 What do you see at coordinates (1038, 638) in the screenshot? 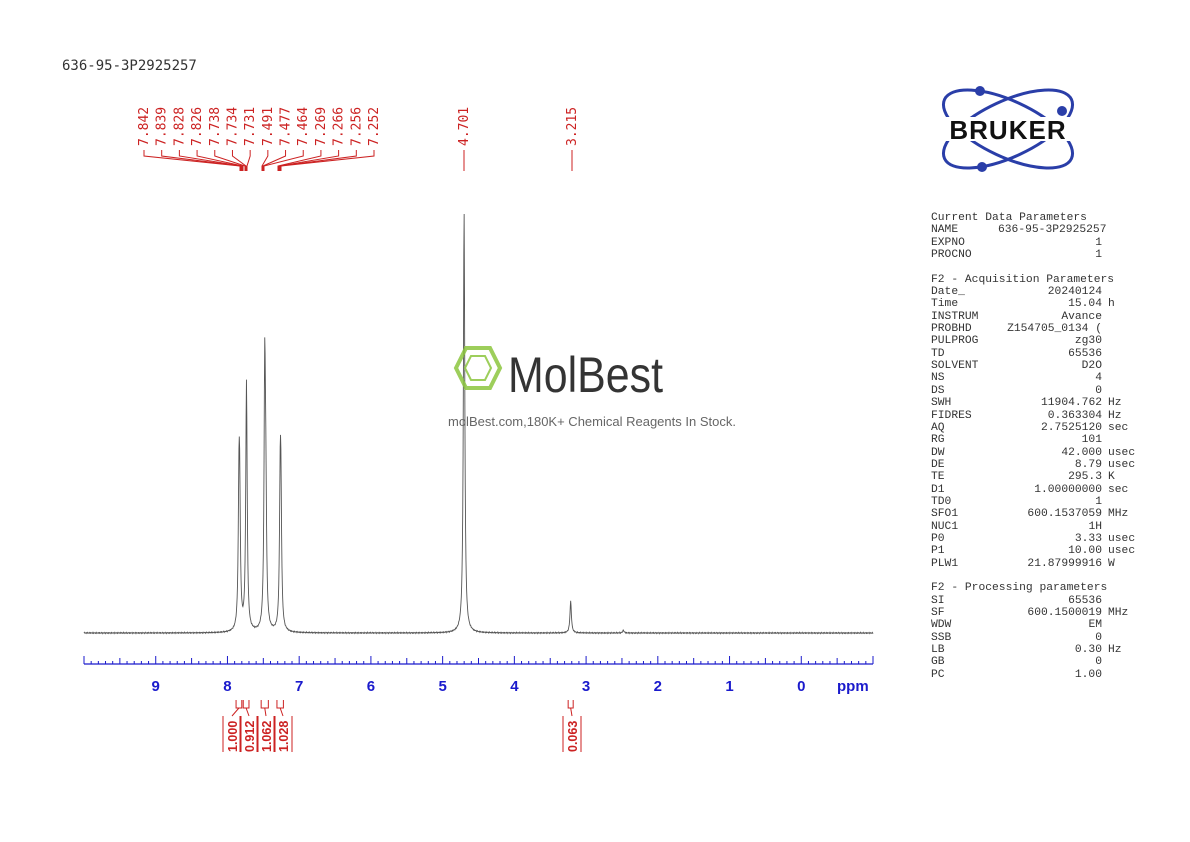
I see `param-row: SSB 0` at bounding box center [1038, 638].